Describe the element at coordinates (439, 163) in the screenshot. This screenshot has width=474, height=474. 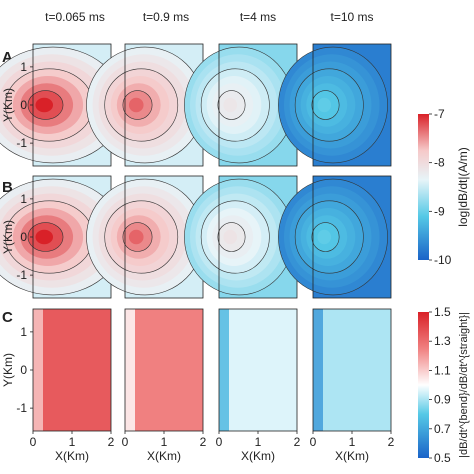
I see `colorbar-tick-label: -8` at that location.